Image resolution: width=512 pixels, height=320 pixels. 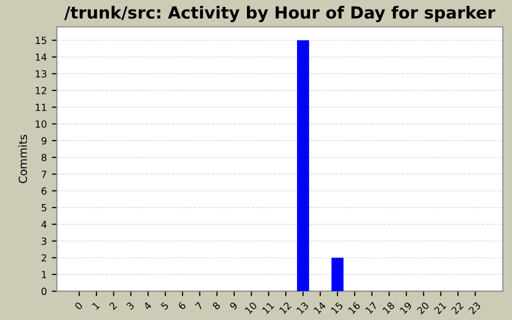 I want to click on x-tick-label: 11, so click(x=268, y=308).